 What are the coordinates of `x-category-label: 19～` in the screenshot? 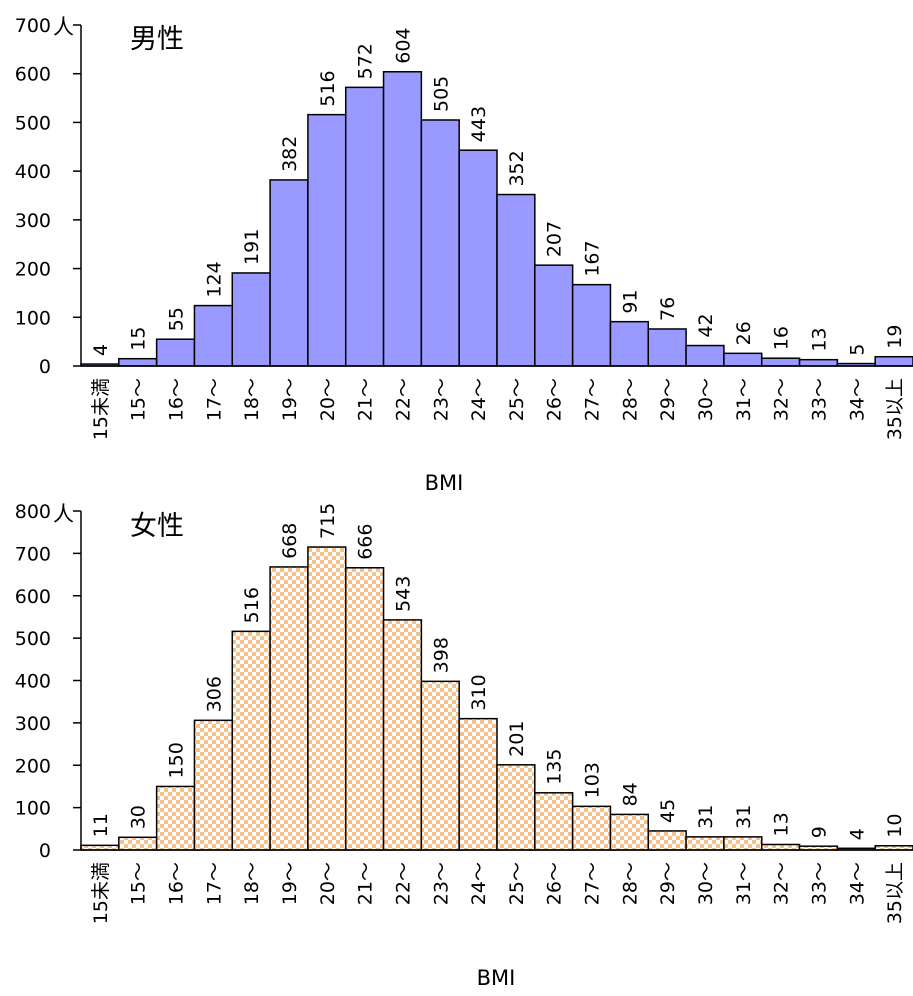 It's located at (290, 399).